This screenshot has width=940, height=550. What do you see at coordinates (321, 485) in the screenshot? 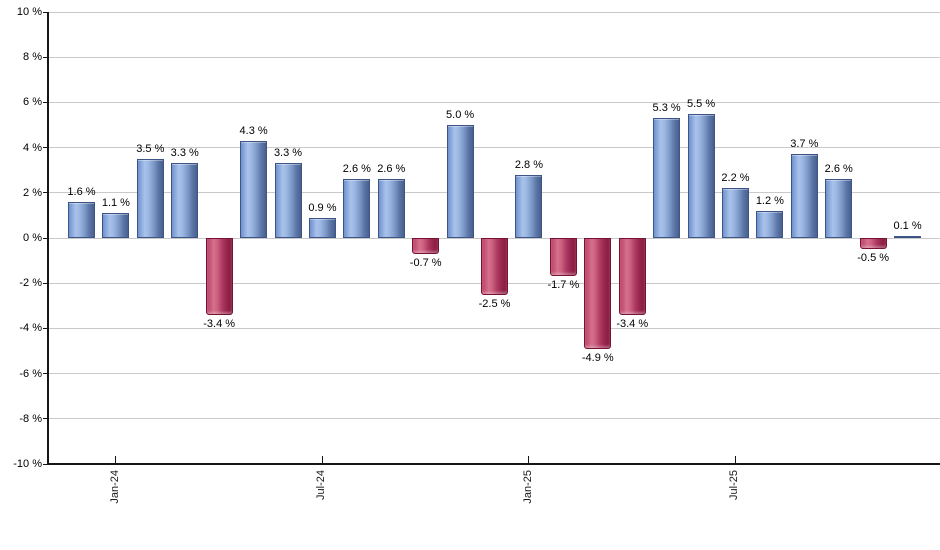
I see `x-axis-tick-label: Jul-24` at bounding box center [321, 485].